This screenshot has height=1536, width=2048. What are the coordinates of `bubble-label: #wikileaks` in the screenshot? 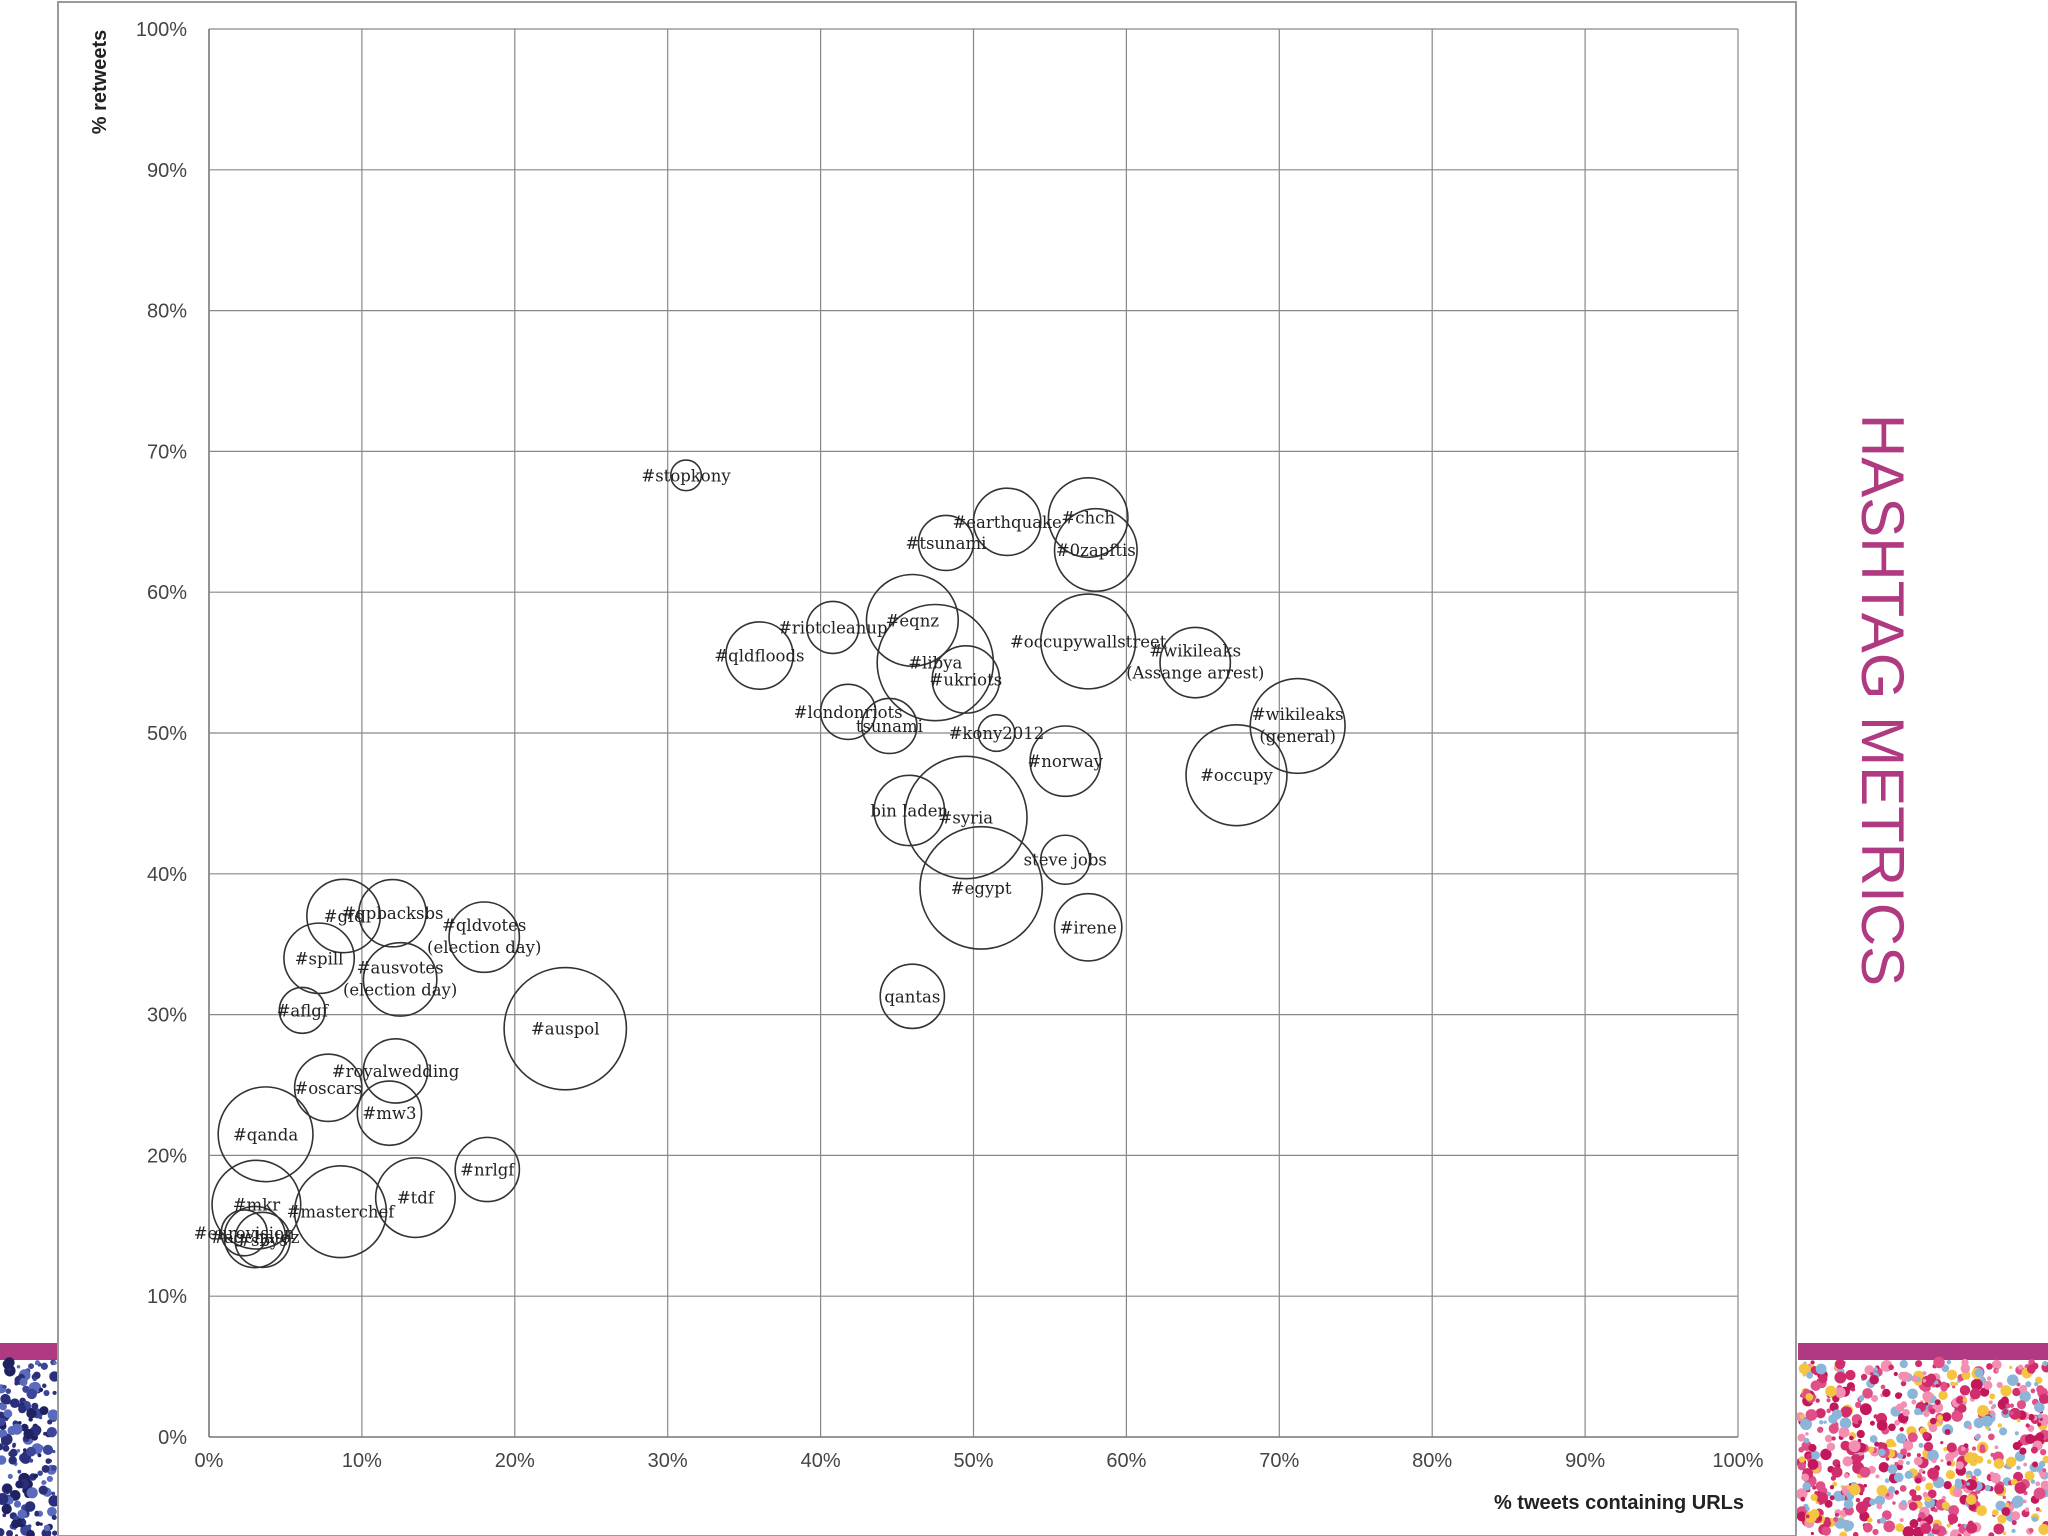 It's located at (1195, 651).